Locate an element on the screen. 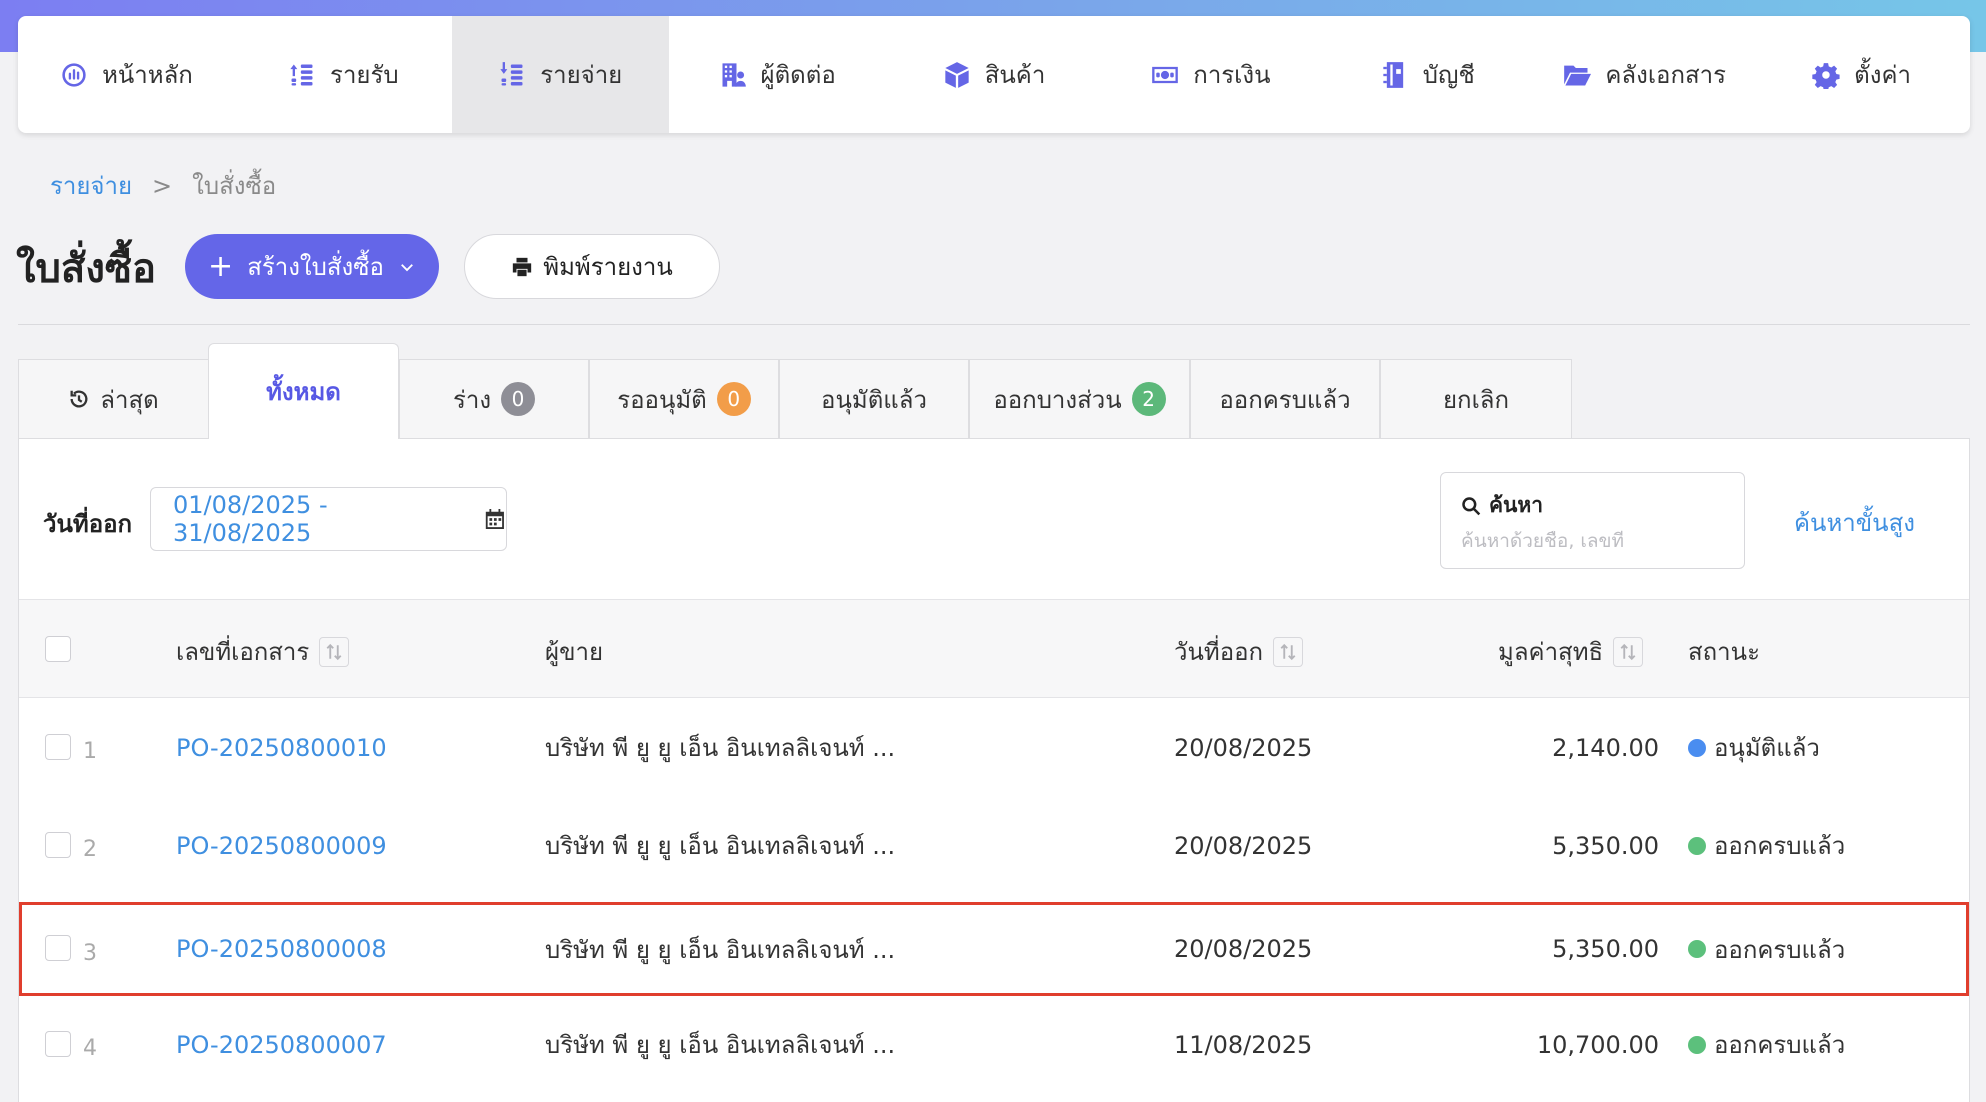 The height and width of the screenshot is (1102, 1986). row-number: 4 is located at coordinates (90, 1048).